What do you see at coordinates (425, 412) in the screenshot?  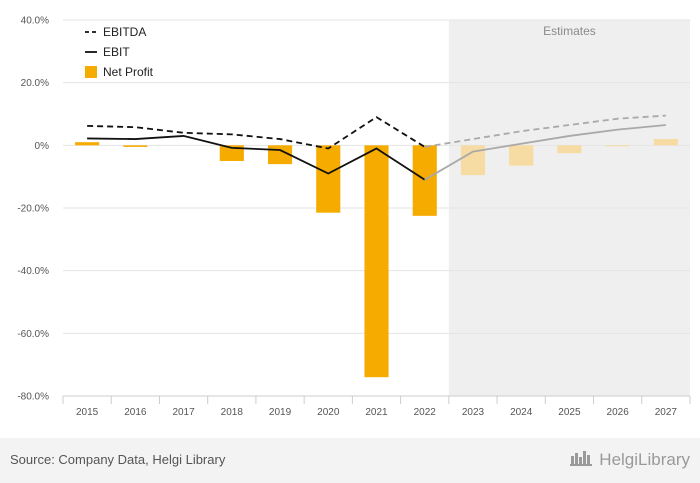 I see `x-tick-label: 2022` at bounding box center [425, 412].